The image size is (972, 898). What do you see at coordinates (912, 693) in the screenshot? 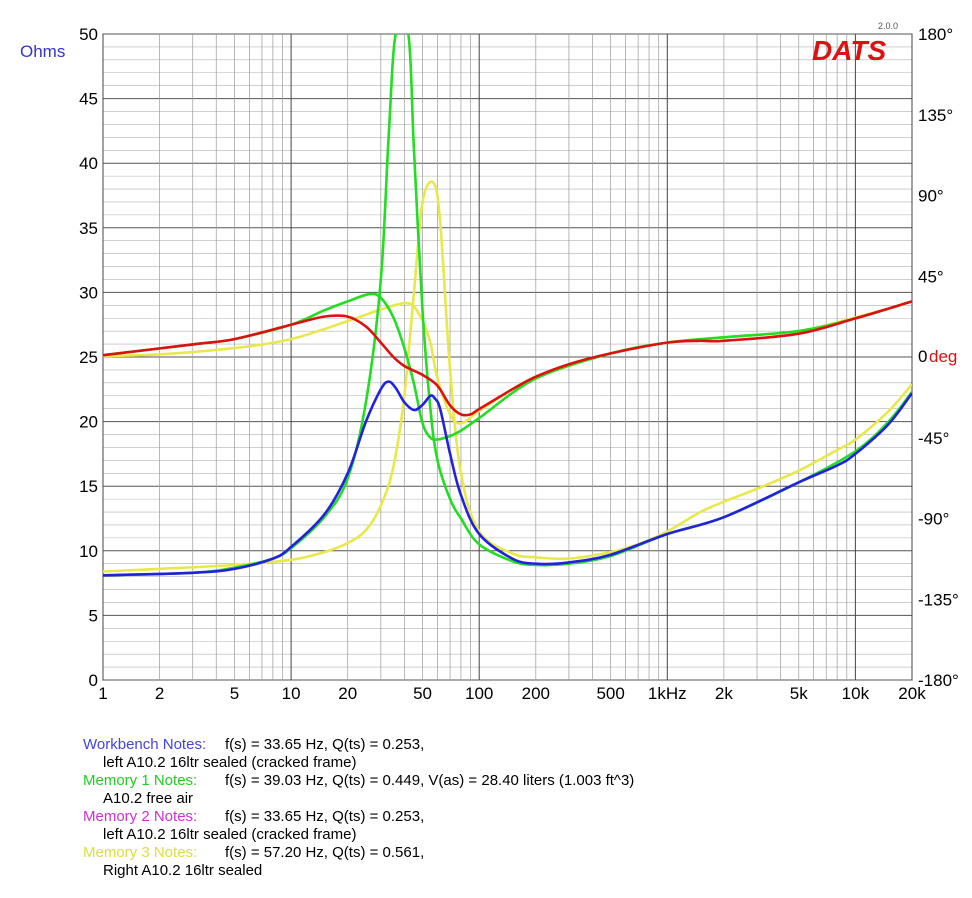
I see `x-tick-label: 20k` at bounding box center [912, 693].